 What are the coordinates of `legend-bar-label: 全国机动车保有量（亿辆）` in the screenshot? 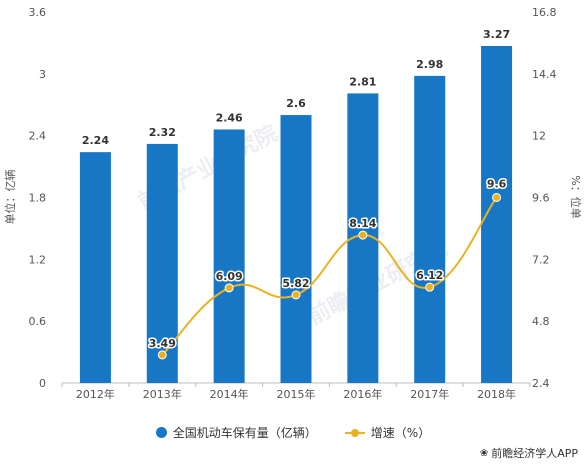 It's located at (244, 433).